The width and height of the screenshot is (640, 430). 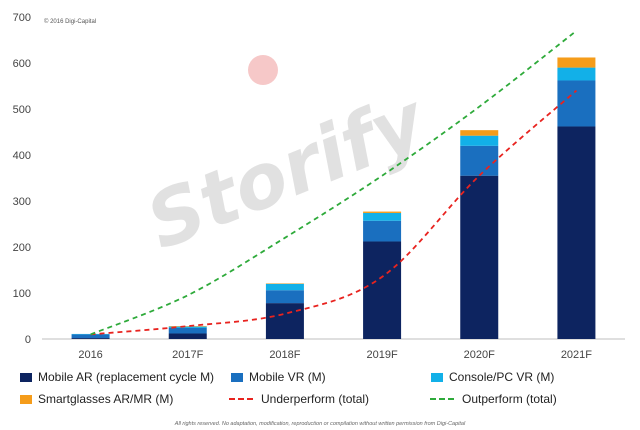 What do you see at coordinates (106, 399) in the screenshot?
I see `legend-label: Smartglasses AR/MR (M)` at bounding box center [106, 399].